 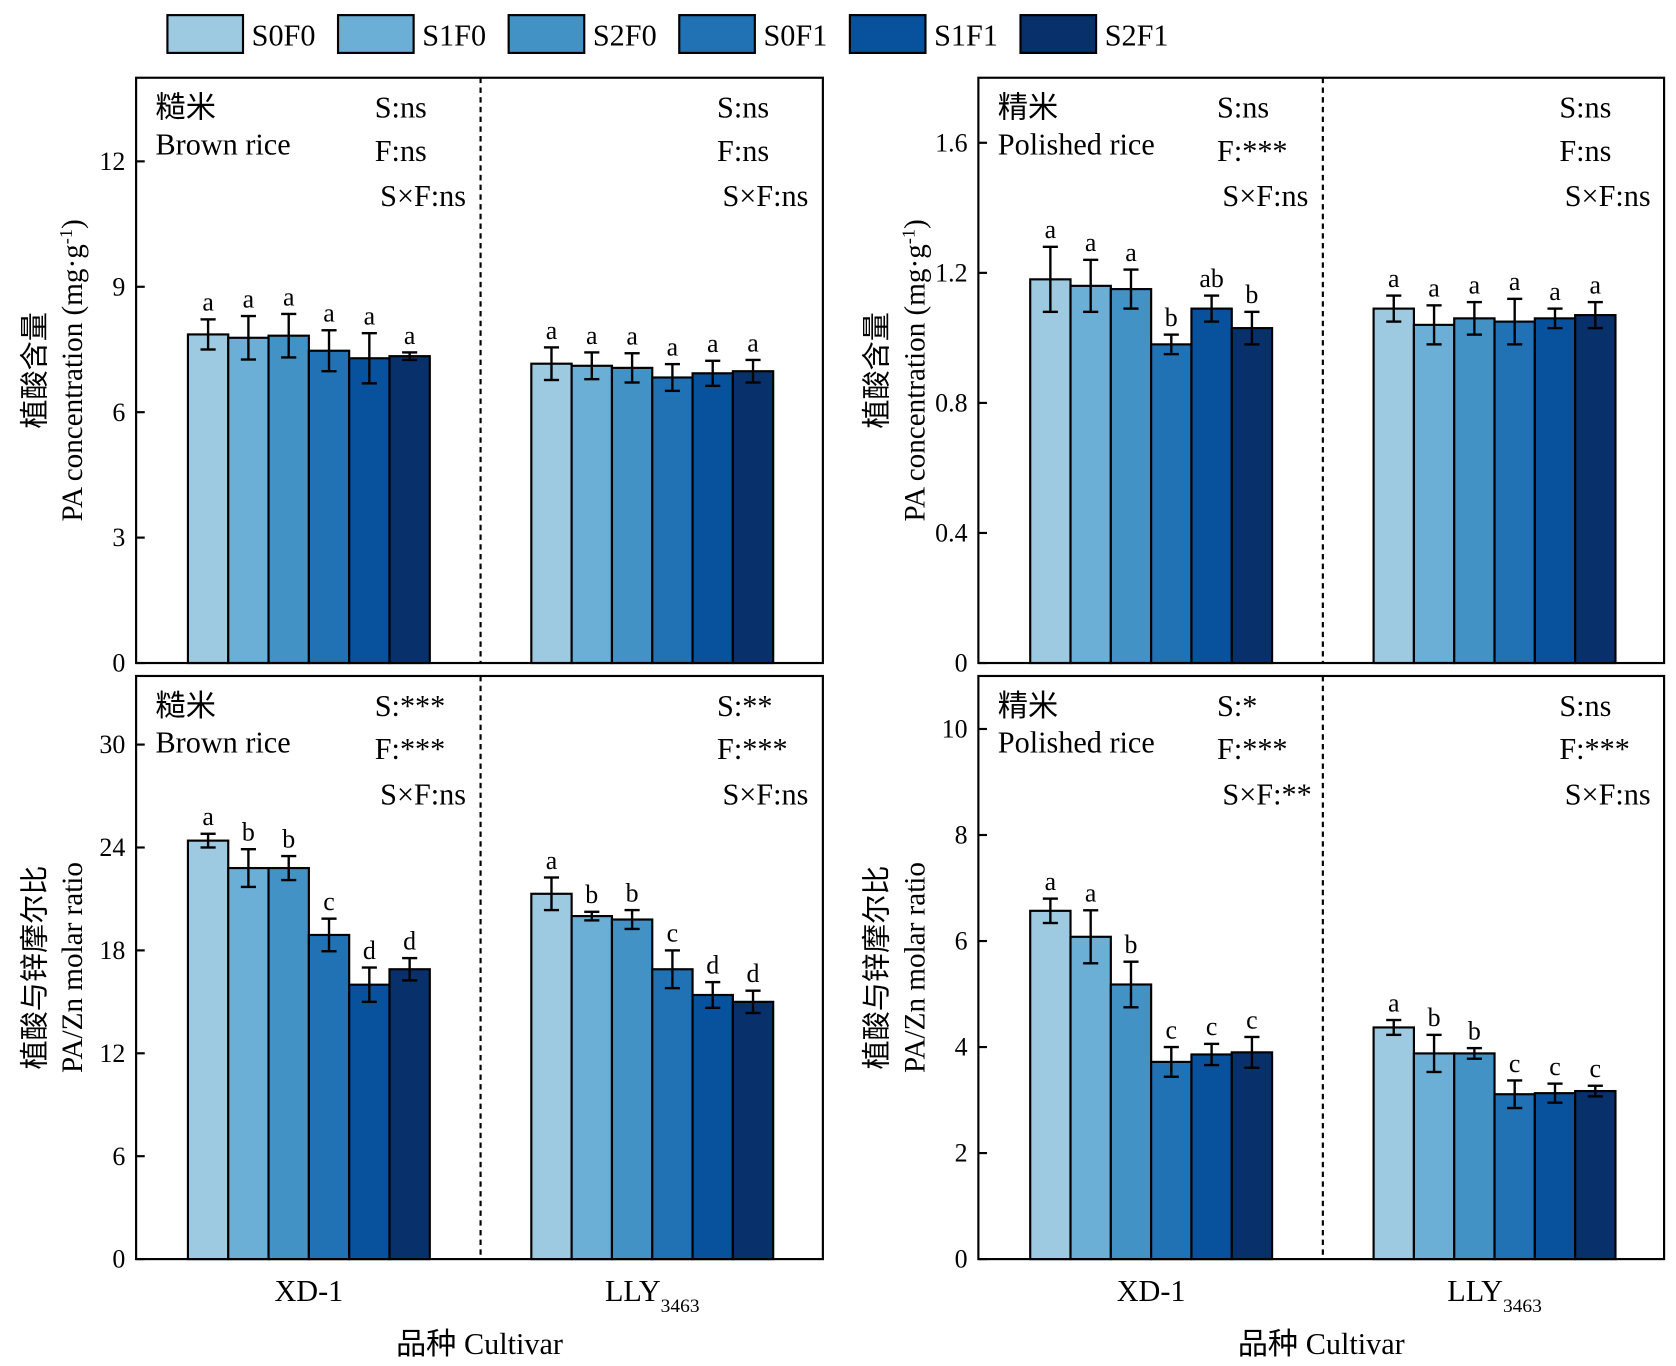 What do you see at coordinates (592, 335) in the screenshot?
I see `significance-letter-s1f0-lly3463: a` at bounding box center [592, 335].